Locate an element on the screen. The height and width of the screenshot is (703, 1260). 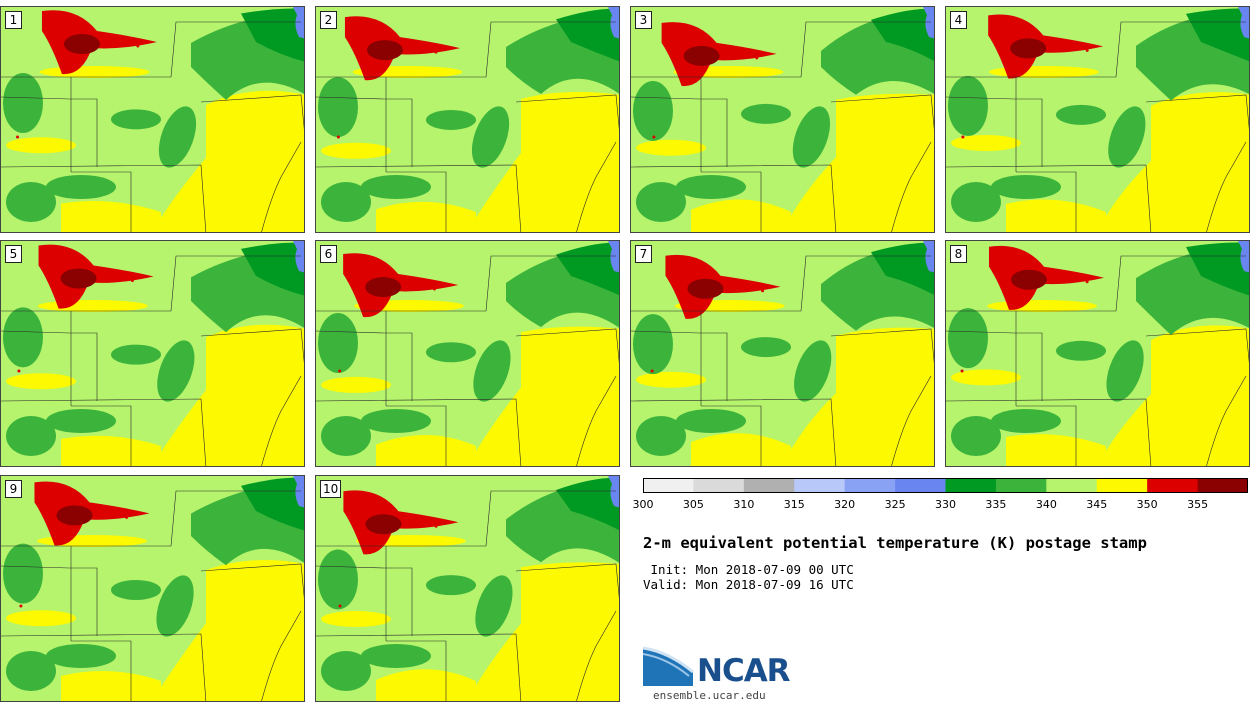
colorbar-tick-label: 350 is located at coordinates (1147, 504).